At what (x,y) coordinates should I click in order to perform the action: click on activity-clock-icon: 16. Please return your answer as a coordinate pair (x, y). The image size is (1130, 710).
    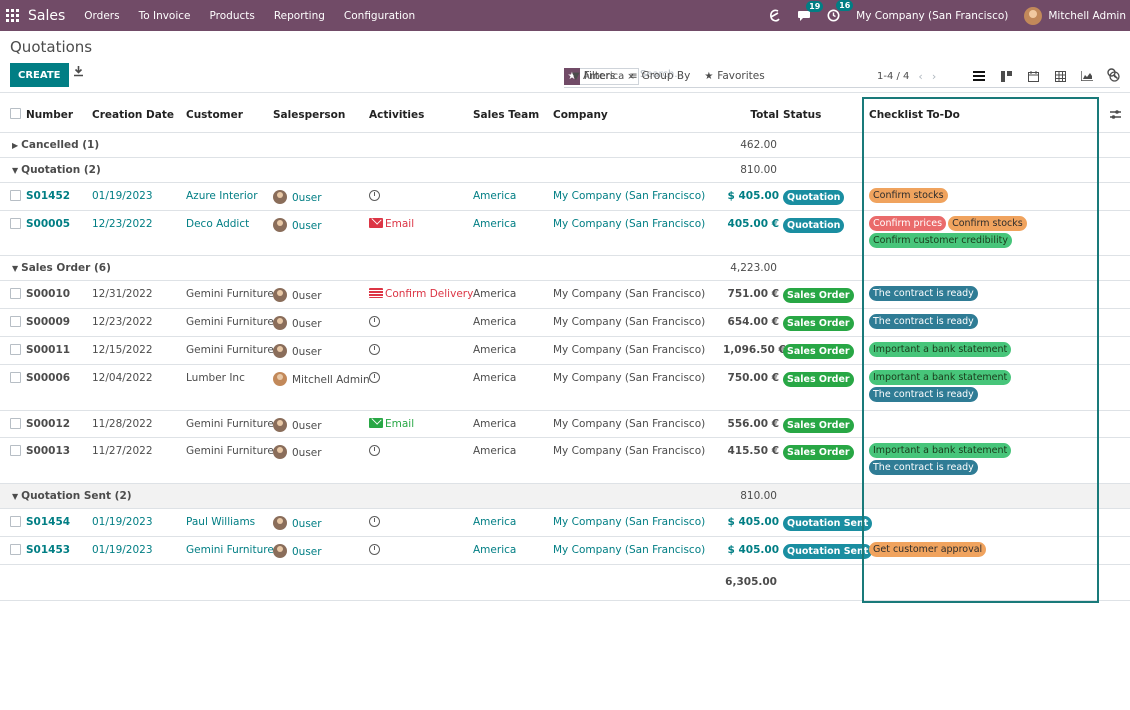
    Looking at the image, I should click on (840, 11).